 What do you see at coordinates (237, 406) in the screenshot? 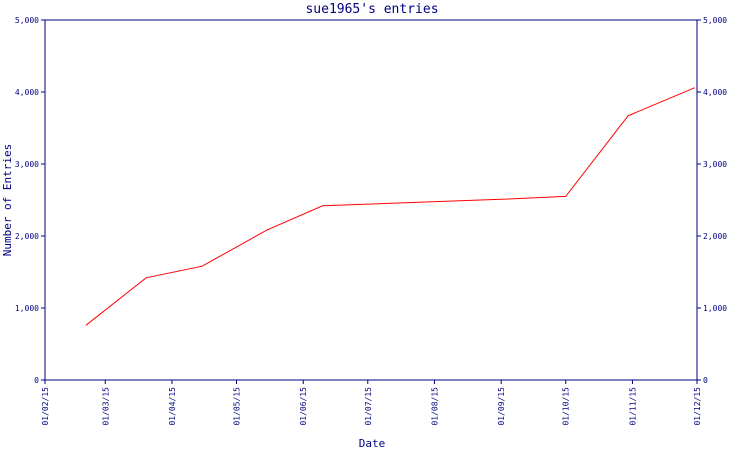
I see `x-tick-label: 01/05/15` at bounding box center [237, 406].